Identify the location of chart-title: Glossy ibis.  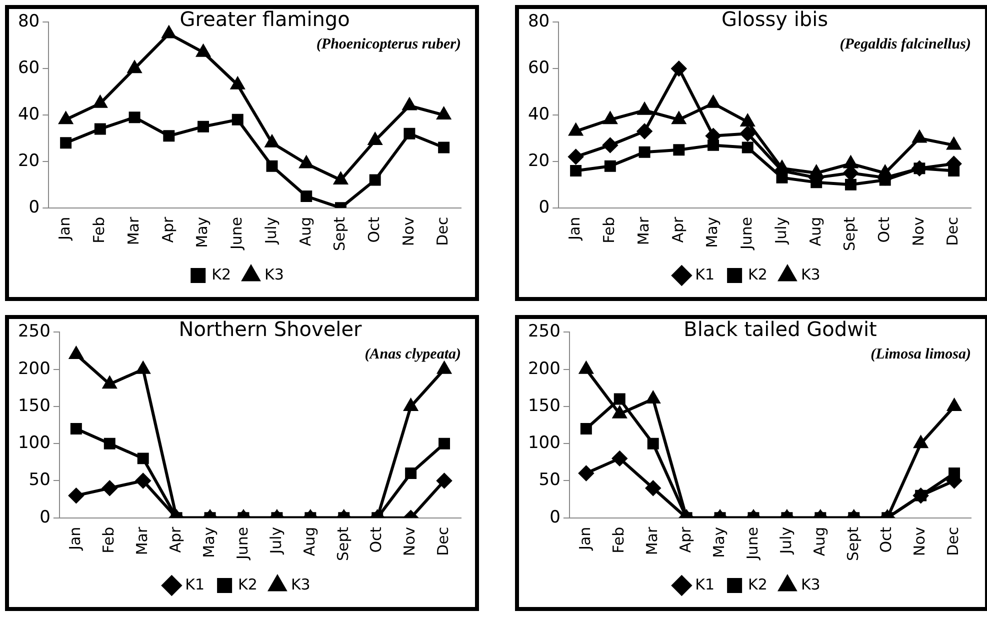
(775, 19).